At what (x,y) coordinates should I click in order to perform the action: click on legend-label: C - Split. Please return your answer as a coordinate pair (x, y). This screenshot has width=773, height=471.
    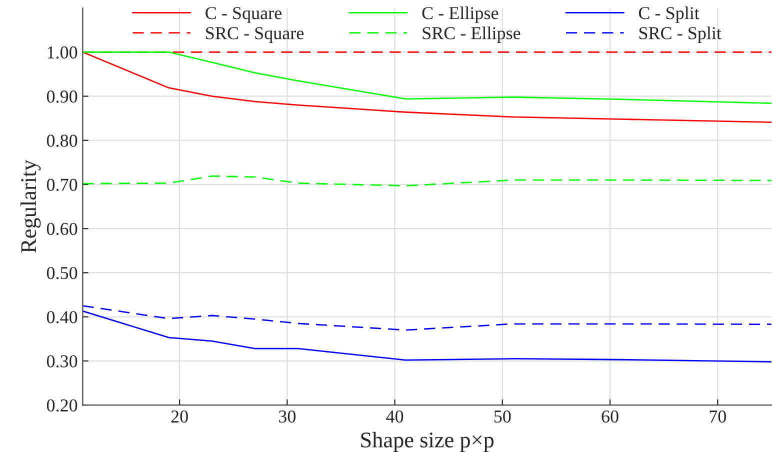
    Looking at the image, I should click on (669, 14).